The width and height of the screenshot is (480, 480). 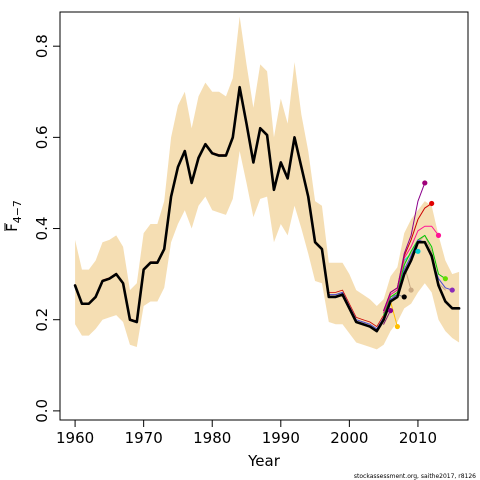 What do you see at coordinates (415, 476) in the screenshot?
I see `footnote: stockassessment.org, saithe2017, r8126` at bounding box center [415, 476].